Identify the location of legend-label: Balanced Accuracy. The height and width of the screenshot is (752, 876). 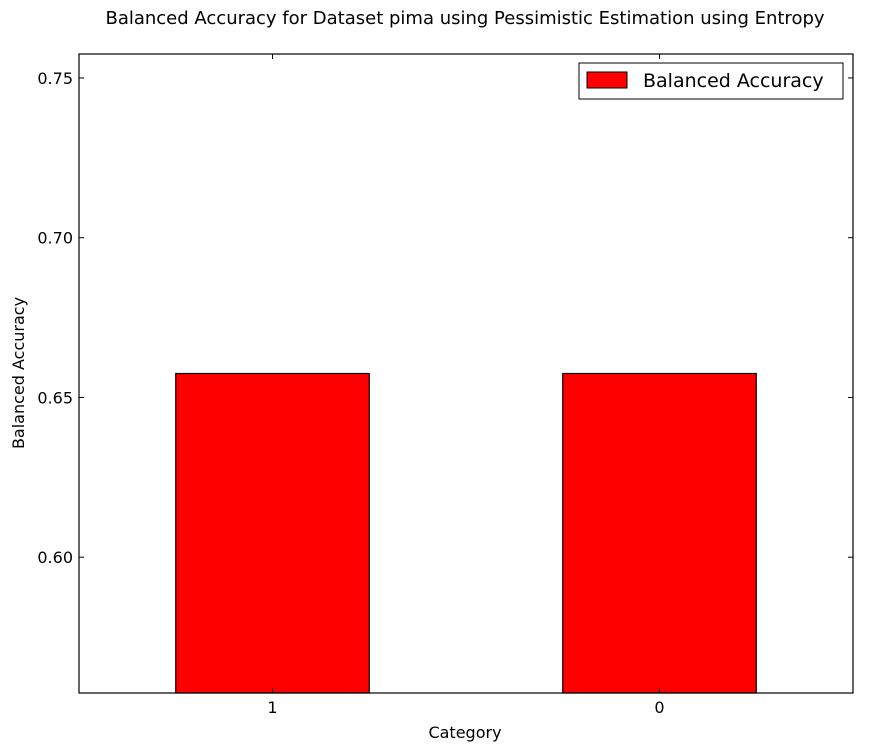
(733, 81).